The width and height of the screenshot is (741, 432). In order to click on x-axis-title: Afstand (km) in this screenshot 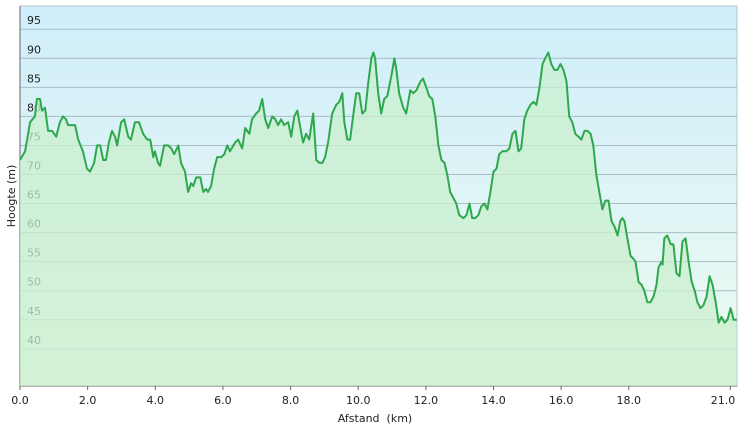, I will do `click(375, 418)`.